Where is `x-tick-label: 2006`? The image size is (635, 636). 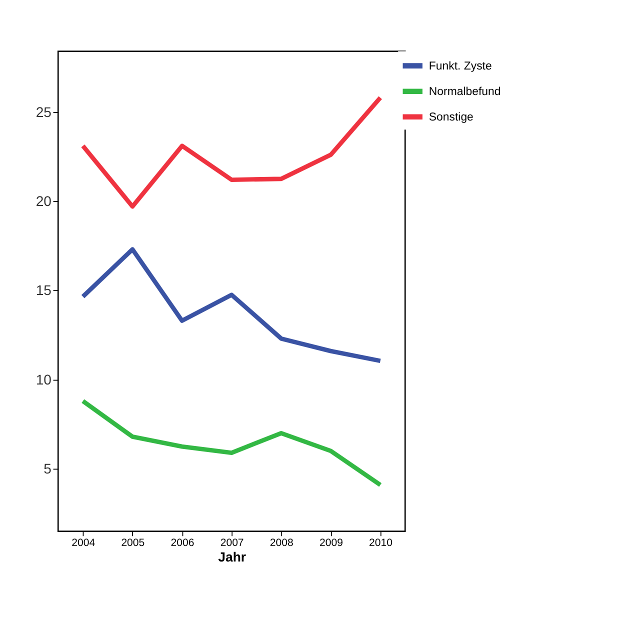
x-tick-label: 2006 is located at coordinates (182, 542).